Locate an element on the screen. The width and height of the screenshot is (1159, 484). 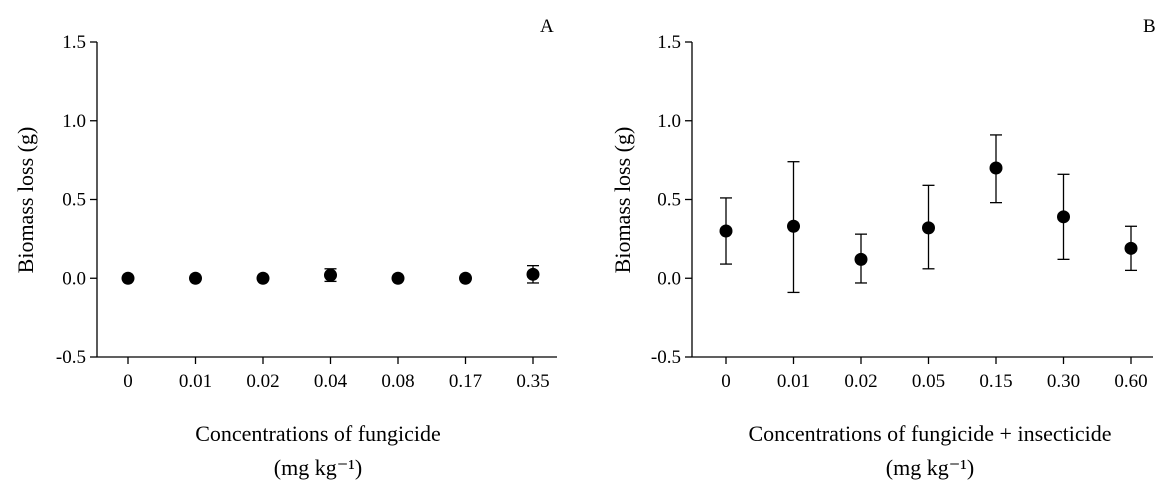
x-tick-label: 0.08 is located at coordinates (397, 381).